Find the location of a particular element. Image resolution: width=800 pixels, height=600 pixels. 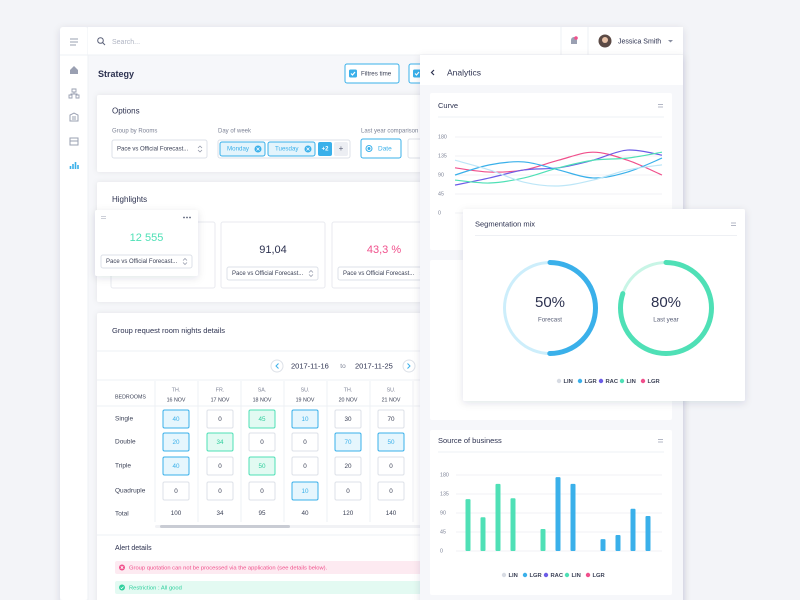

filter-button is located at coordinates (372, 73).